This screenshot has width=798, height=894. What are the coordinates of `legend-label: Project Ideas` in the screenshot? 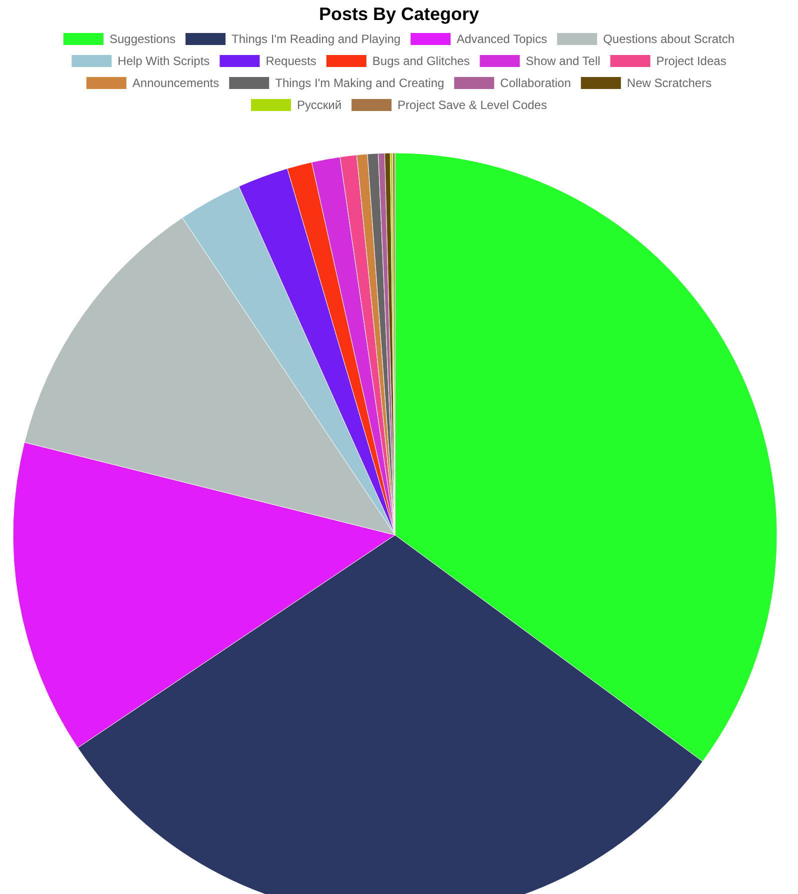 It's located at (691, 61).